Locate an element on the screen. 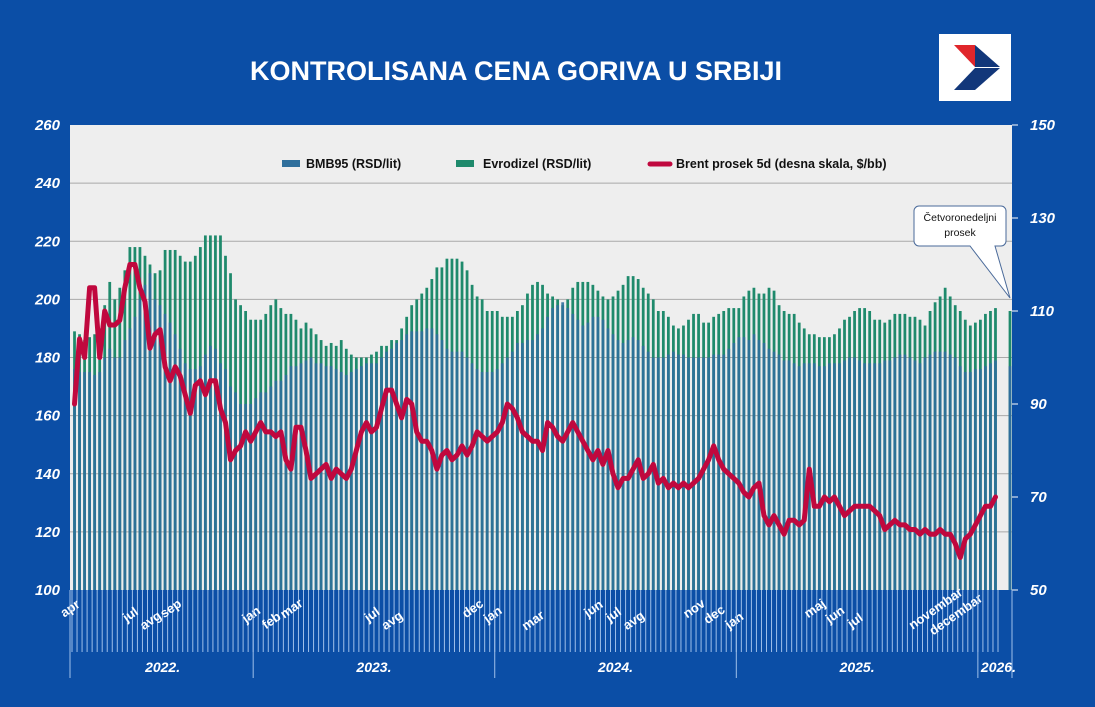 This screenshot has height=707, width=1095. right-tick-label: 90 is located at coordinates (1038, 404).